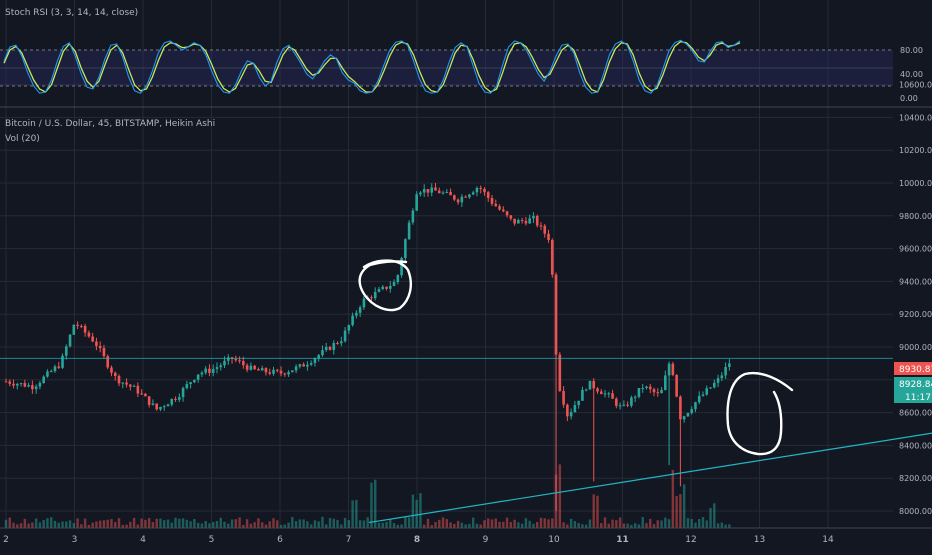 The image size is (932, 555). I want to click on time-tick-label: 6, so click(280, 540).